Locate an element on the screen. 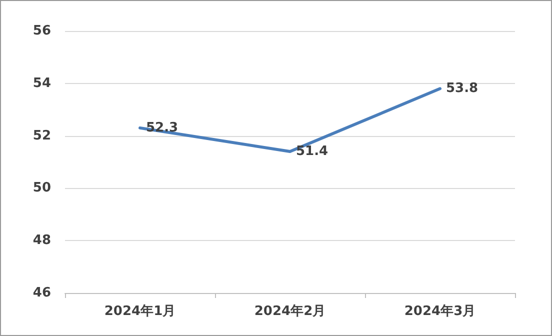 This screenshot has height=336, width=552. y-tick-label: 54 is located at coordinates (41, 83).